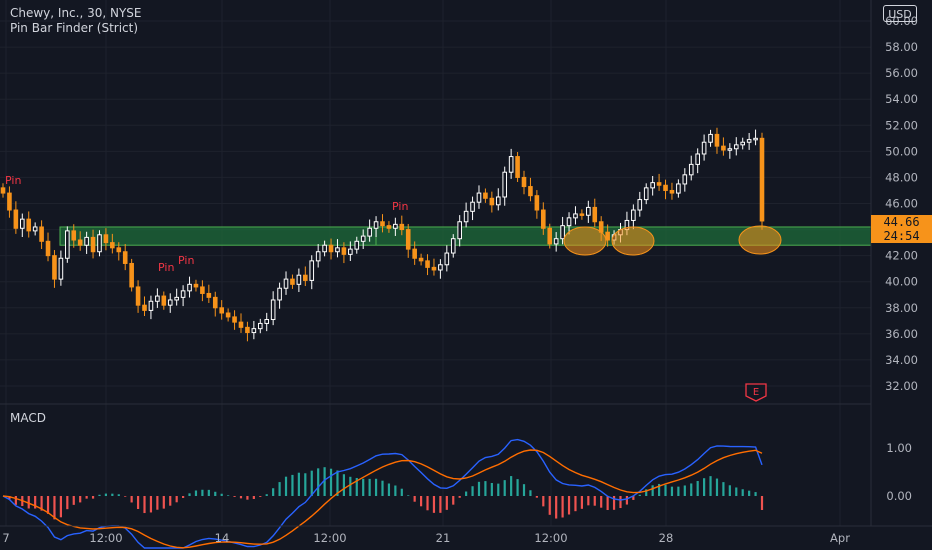  What do you see at coordinates (672, 240) in the screenshot?
I see `highlight-circles` at bounding box center [672, 240].